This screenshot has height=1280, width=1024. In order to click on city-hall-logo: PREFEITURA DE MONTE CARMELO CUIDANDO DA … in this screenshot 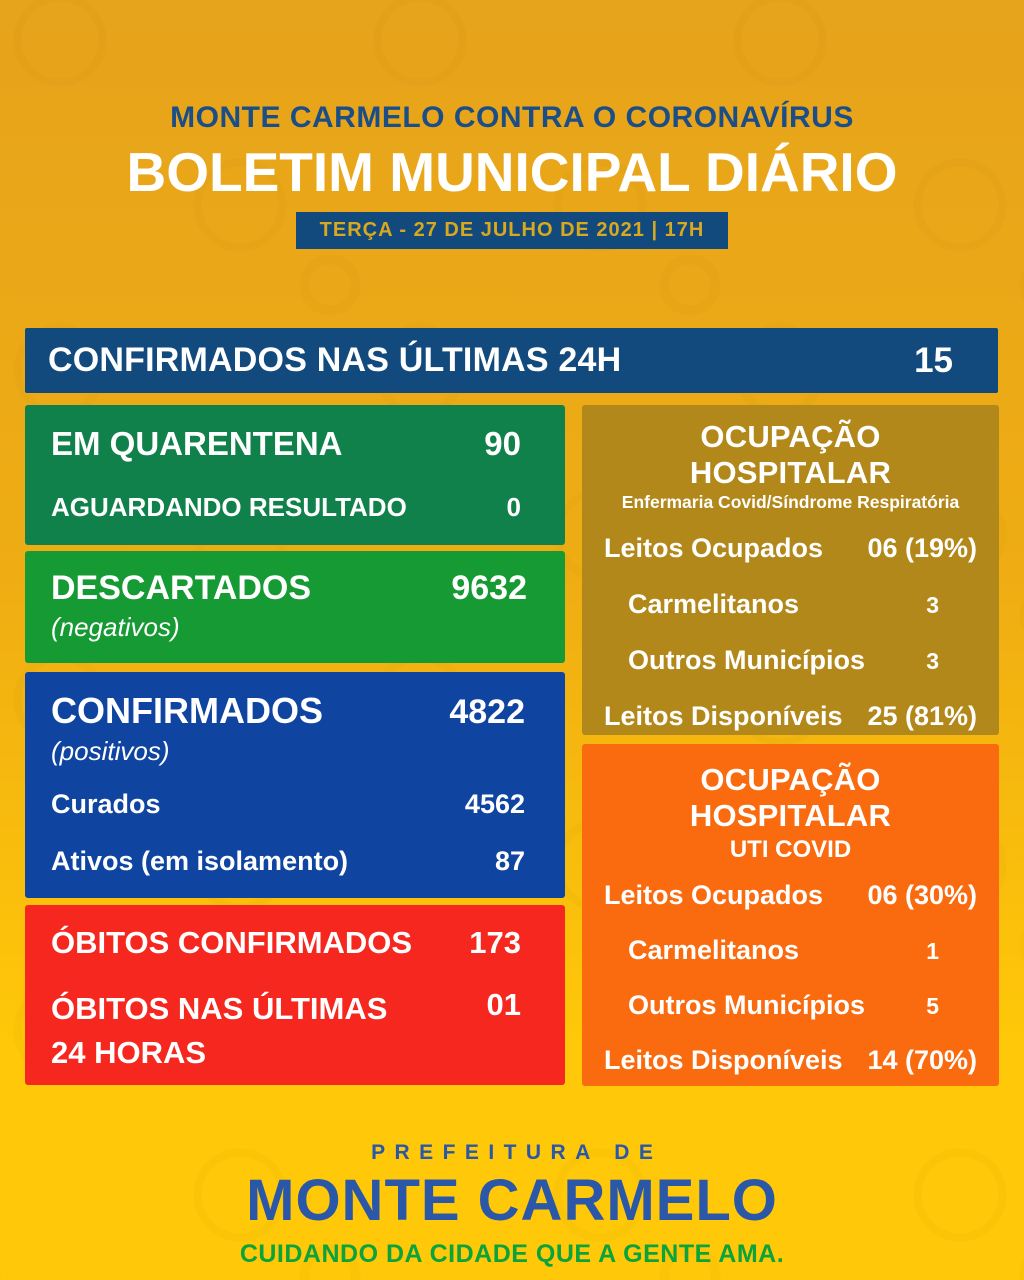, I will do `click(512, 1205)`.